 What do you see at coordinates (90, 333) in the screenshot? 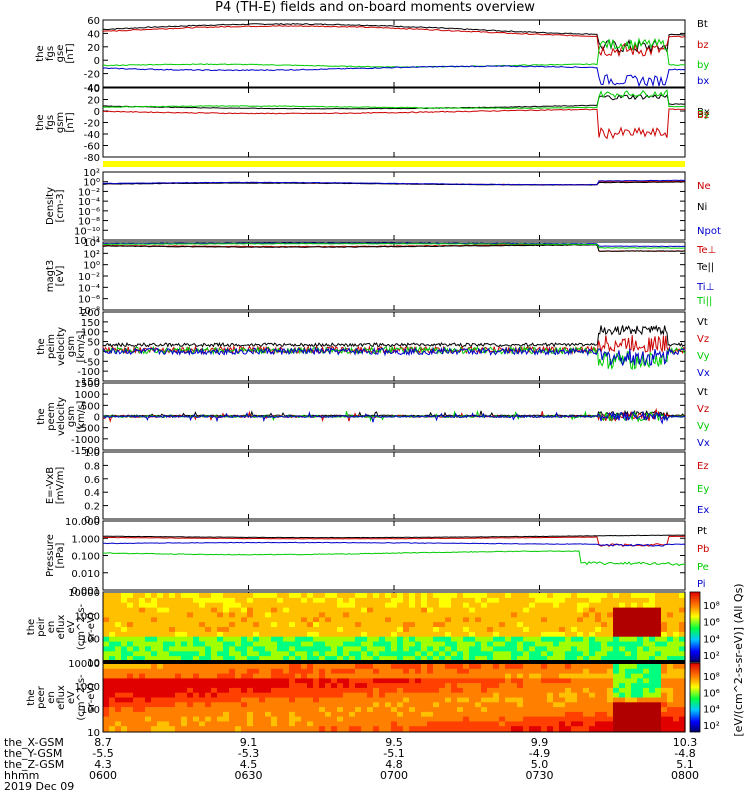
I see `ytick-label: 100` at bounding box center [90, 333].